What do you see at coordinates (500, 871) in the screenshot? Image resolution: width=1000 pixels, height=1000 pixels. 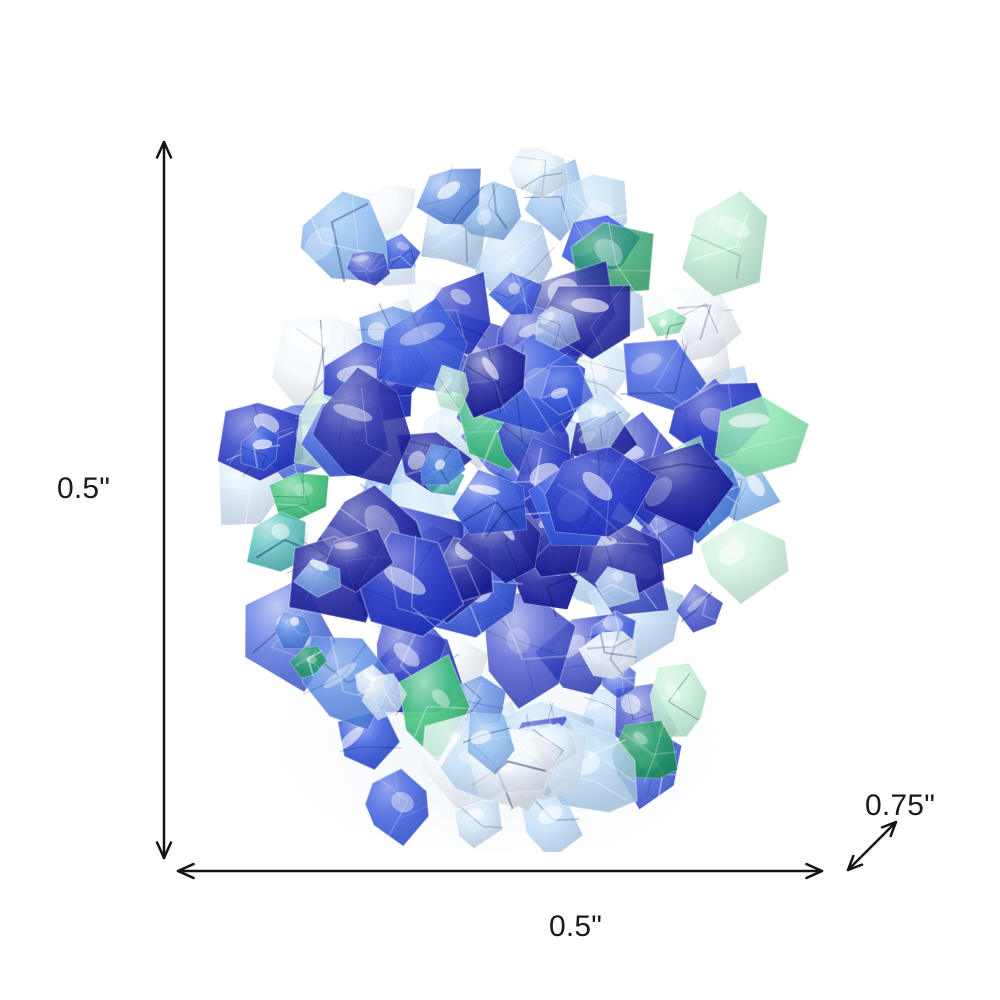 I see `dimension-arrow-width` at bounding box center [500, 871].